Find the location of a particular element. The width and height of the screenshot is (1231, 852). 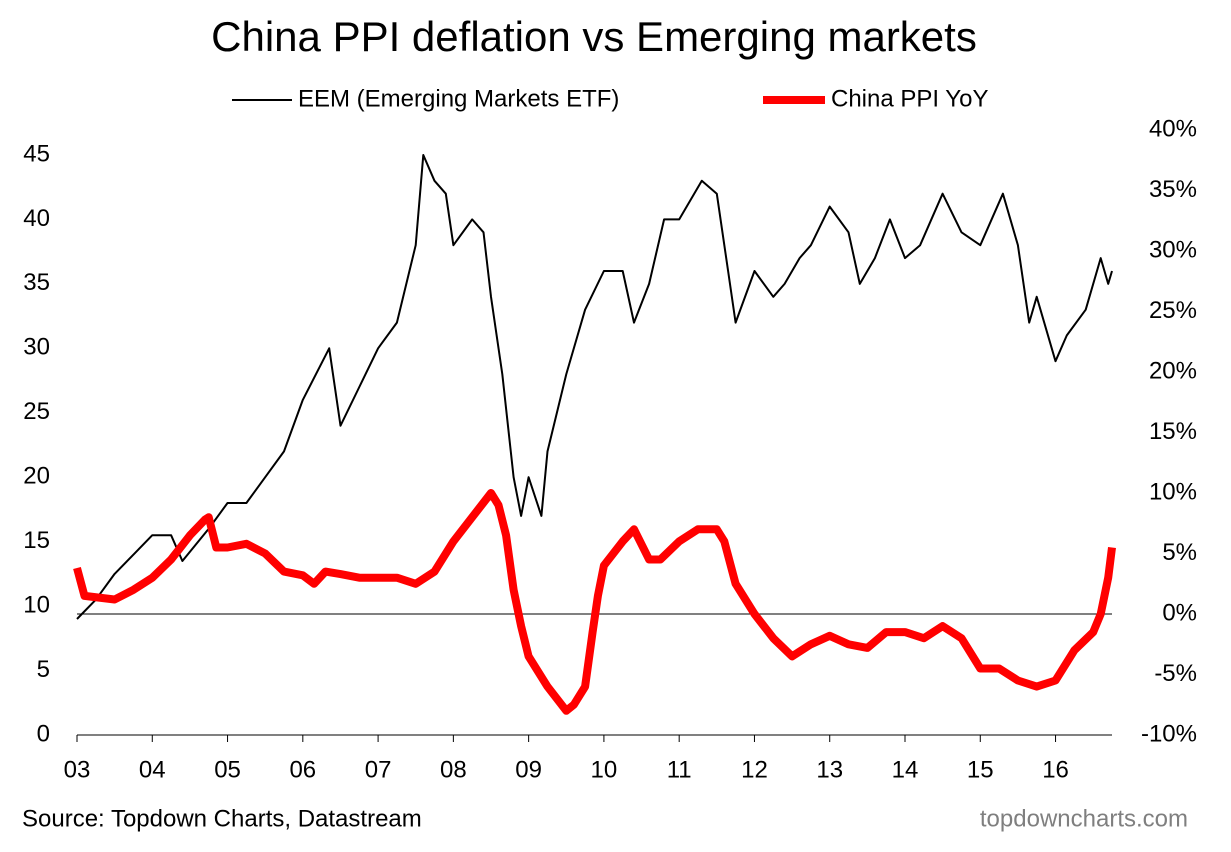

y-tick-label: 10 is located at coordinates (36, 604).